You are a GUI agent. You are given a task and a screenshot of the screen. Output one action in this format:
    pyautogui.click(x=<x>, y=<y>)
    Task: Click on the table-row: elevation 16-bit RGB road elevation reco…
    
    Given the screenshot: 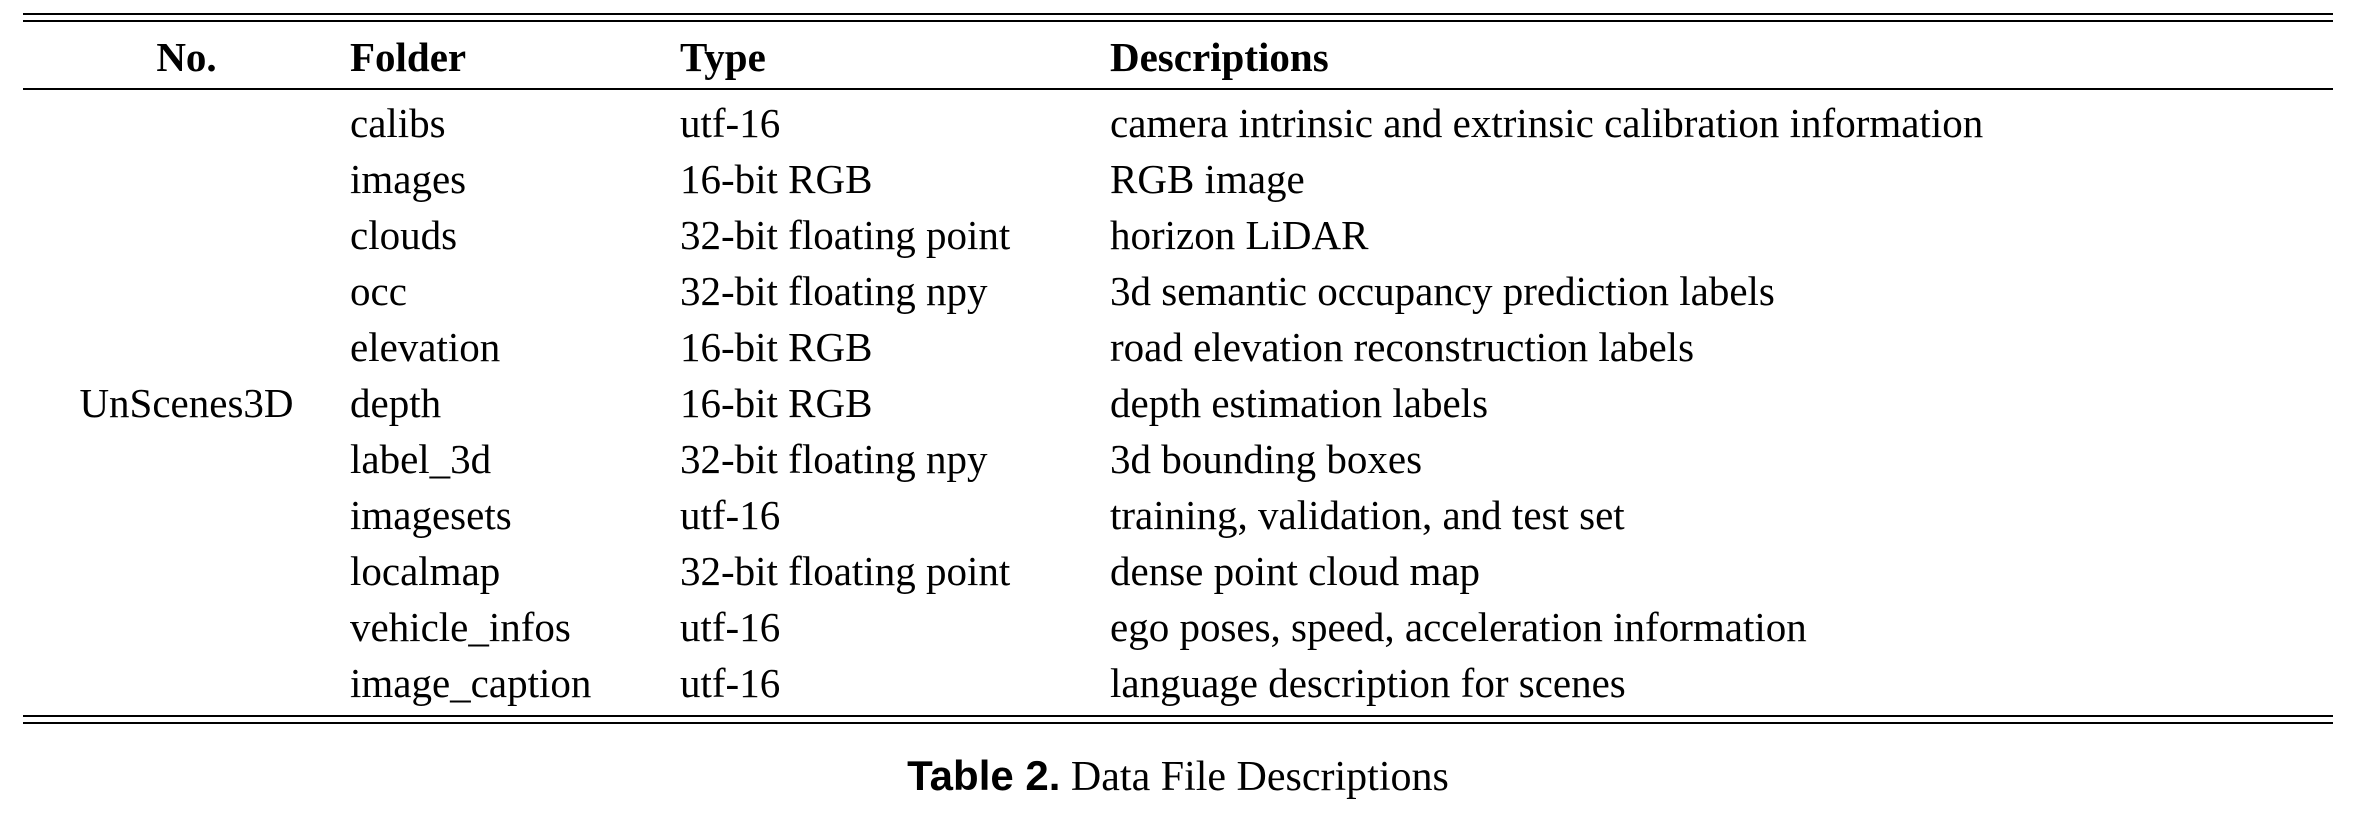 What is the action you would take?
    pyautogui.click(x=1178, y=347)
    